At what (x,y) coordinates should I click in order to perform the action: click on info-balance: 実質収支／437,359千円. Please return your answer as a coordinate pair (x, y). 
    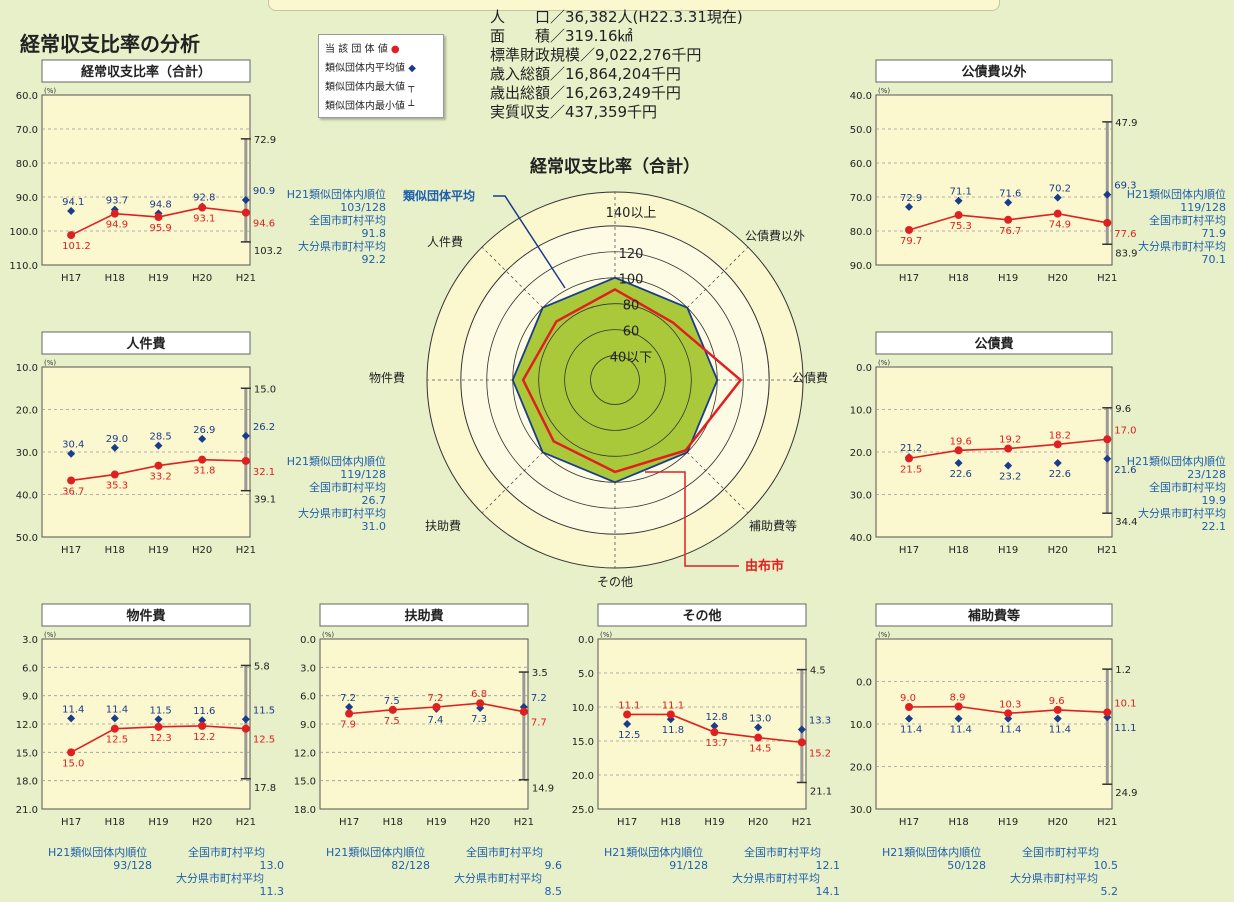
    Looking at the image, I should click on (574, 112).